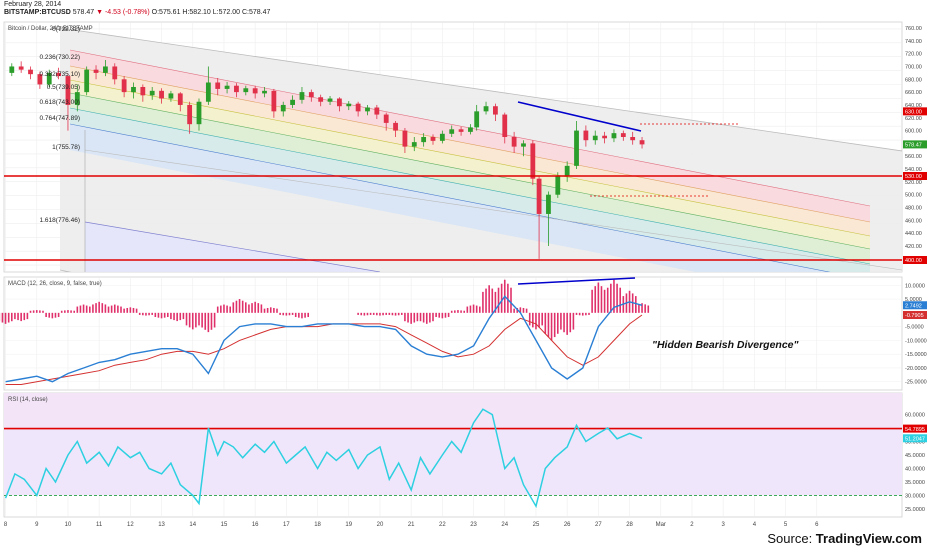  Describe the element at coordinates (60, 102) in the screenshot. I see `fib-level-label: 0.618(743.00)` at that location.